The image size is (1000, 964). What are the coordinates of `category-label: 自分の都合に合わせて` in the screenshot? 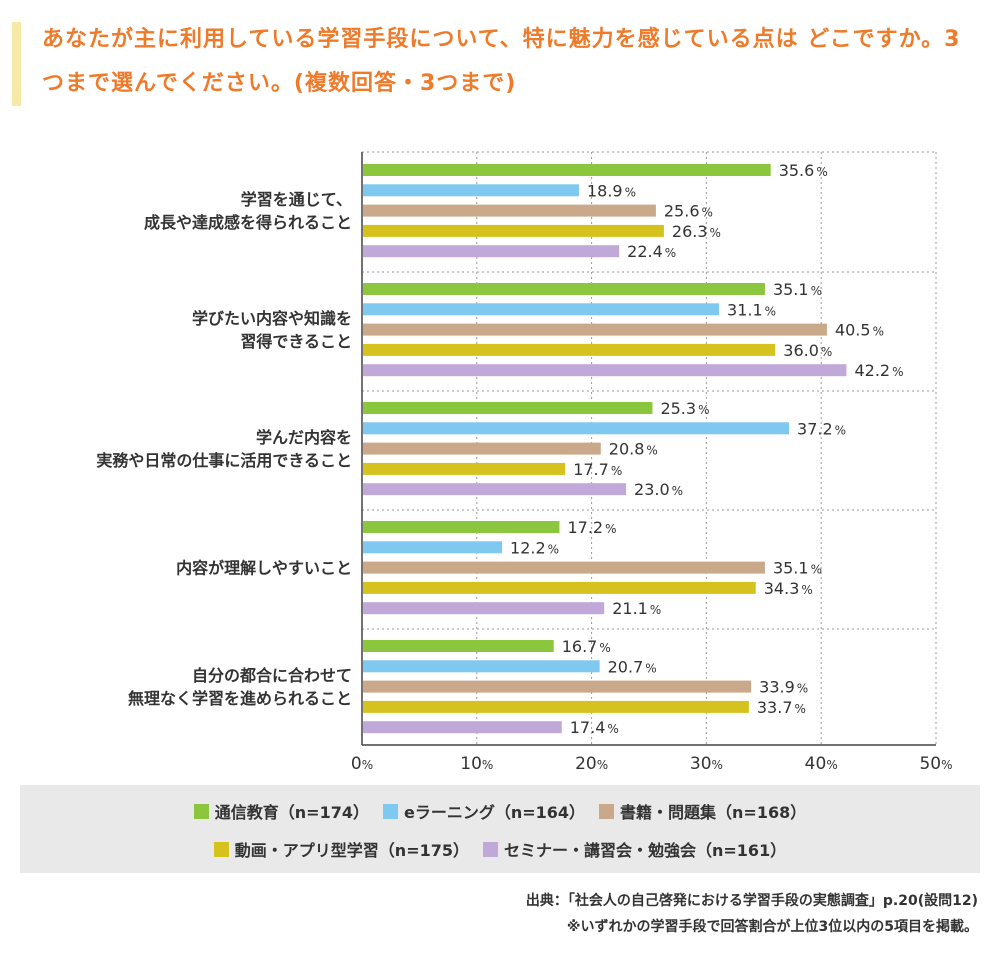 It's located at (272, 675).